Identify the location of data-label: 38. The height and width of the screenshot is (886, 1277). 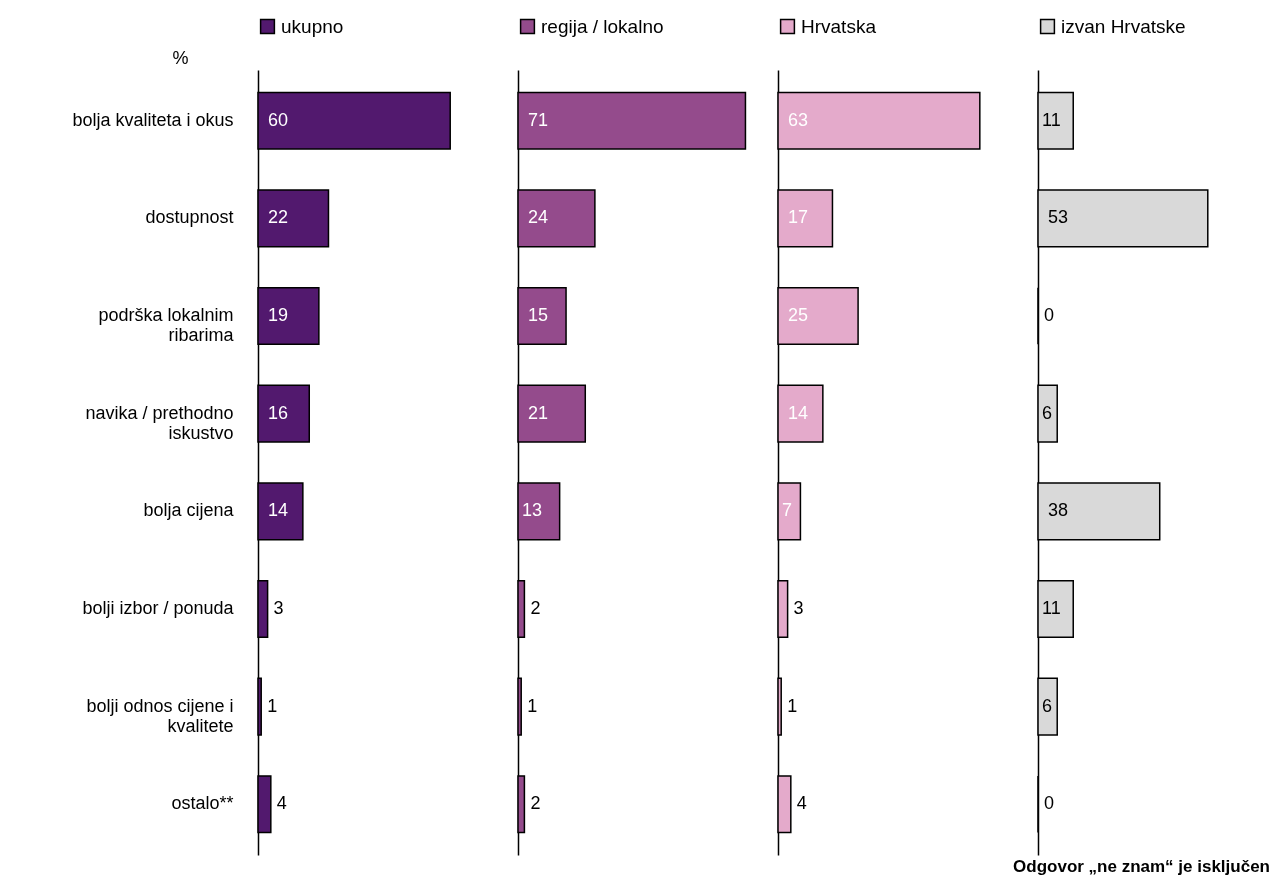
(1058, 510).